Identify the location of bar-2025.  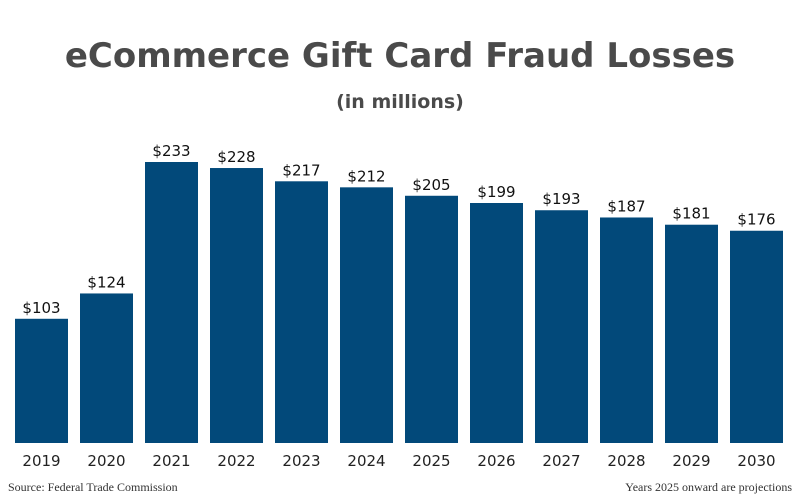
(431, 319).